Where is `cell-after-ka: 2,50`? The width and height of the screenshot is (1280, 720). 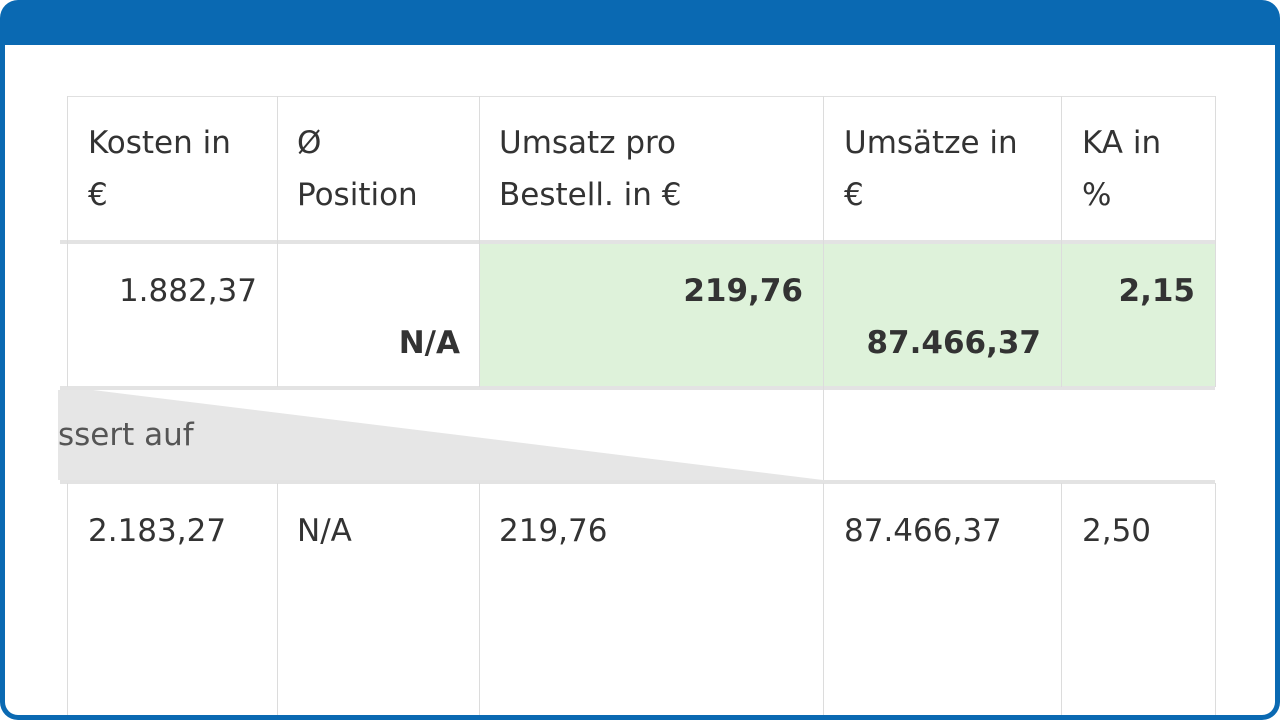
cell-after-ka: 2,50 is located at coordinates (1117, 531).